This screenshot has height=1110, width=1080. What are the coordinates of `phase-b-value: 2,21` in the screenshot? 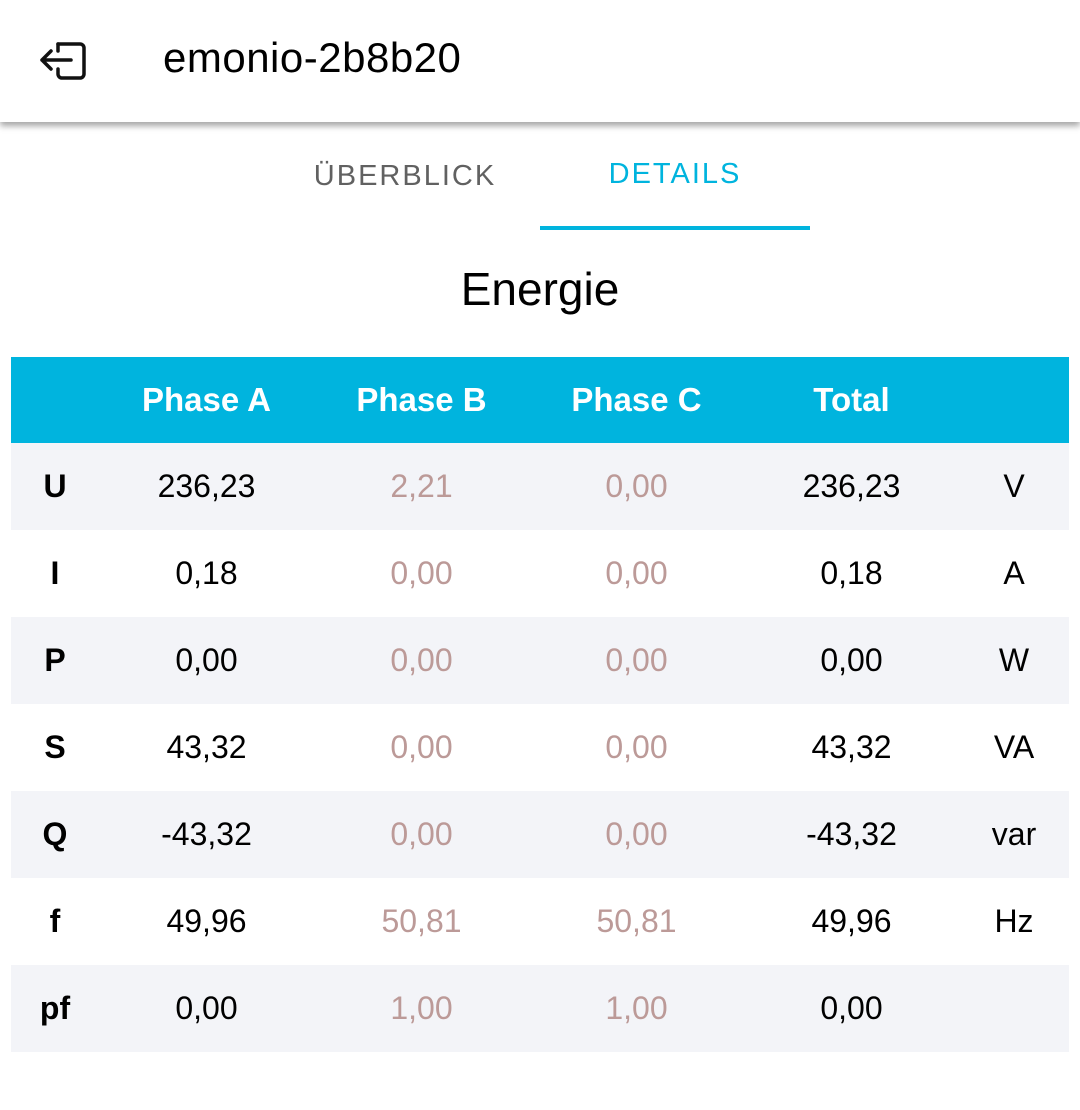 It's located at (421, 486).